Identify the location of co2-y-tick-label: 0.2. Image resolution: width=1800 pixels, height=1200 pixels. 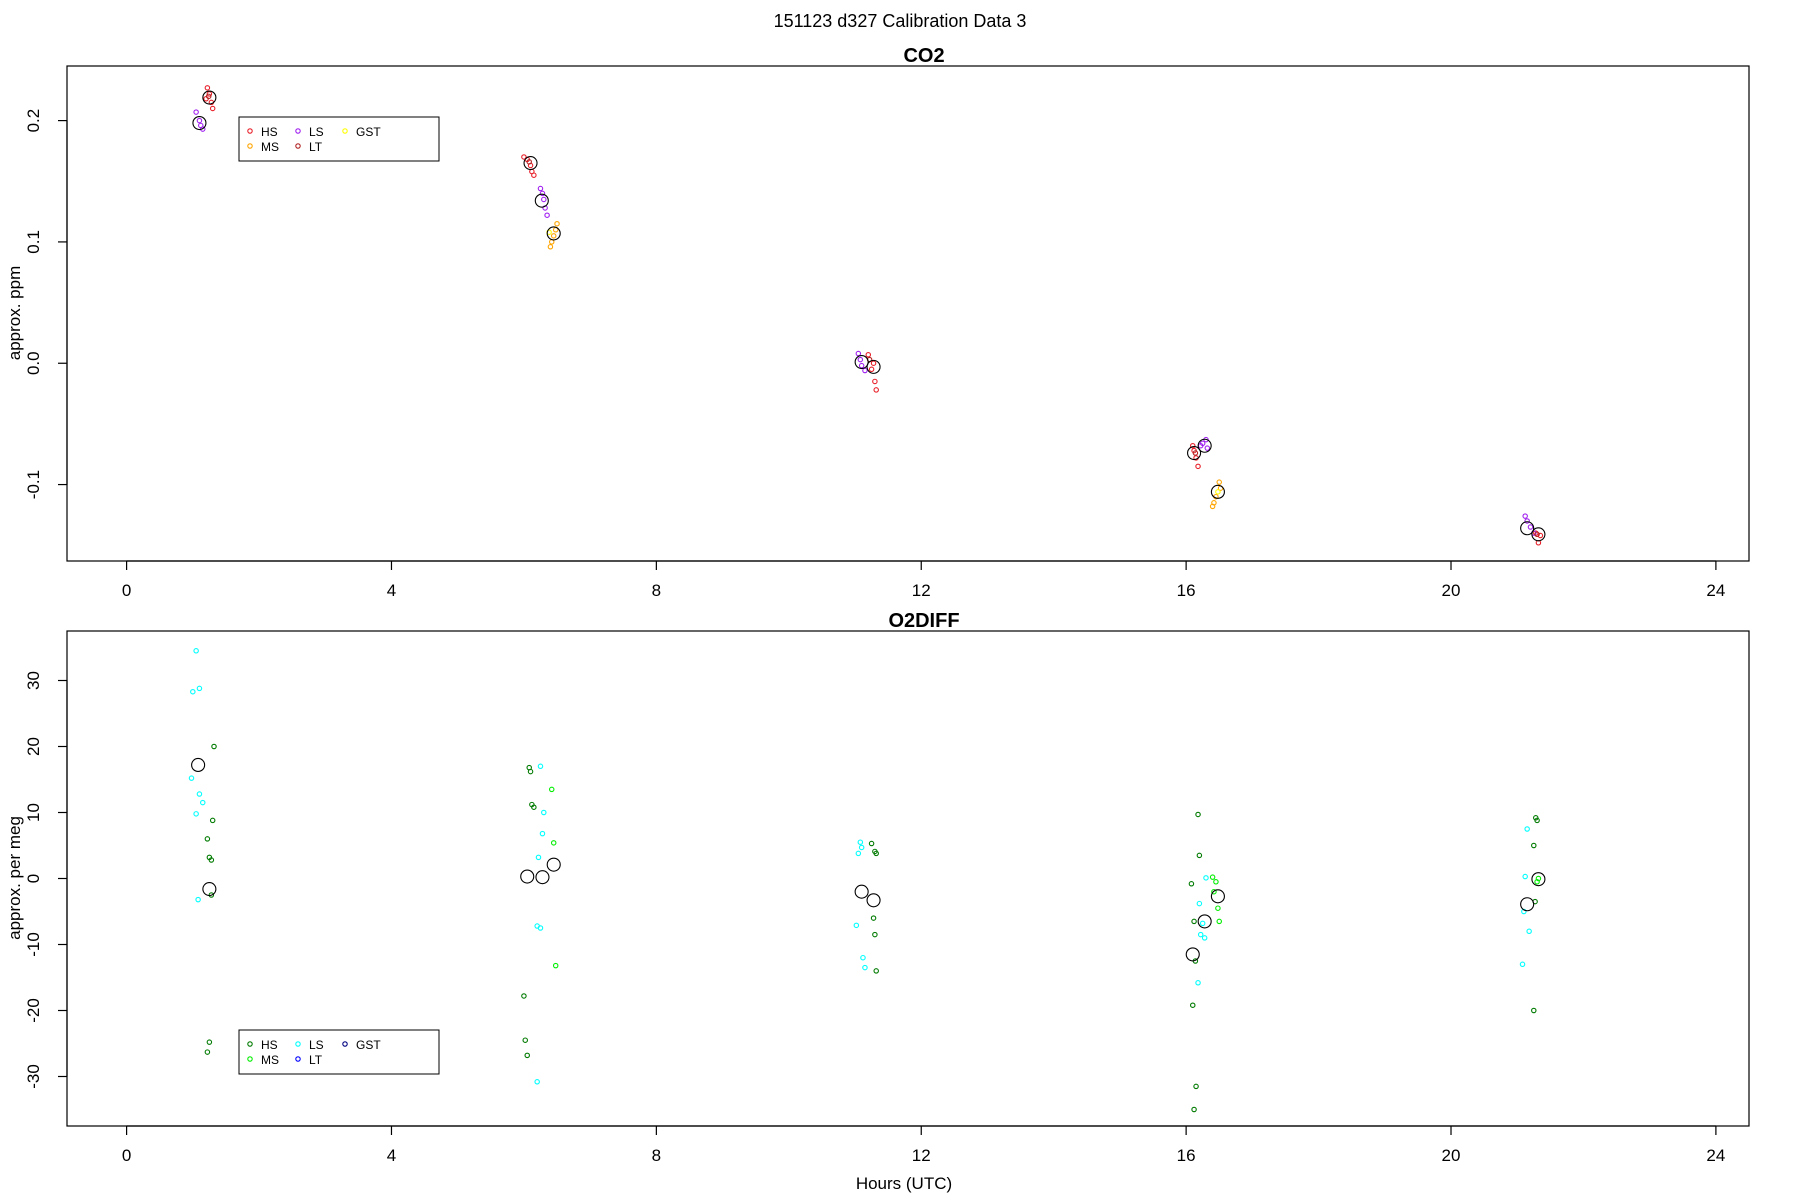
(33, 121).